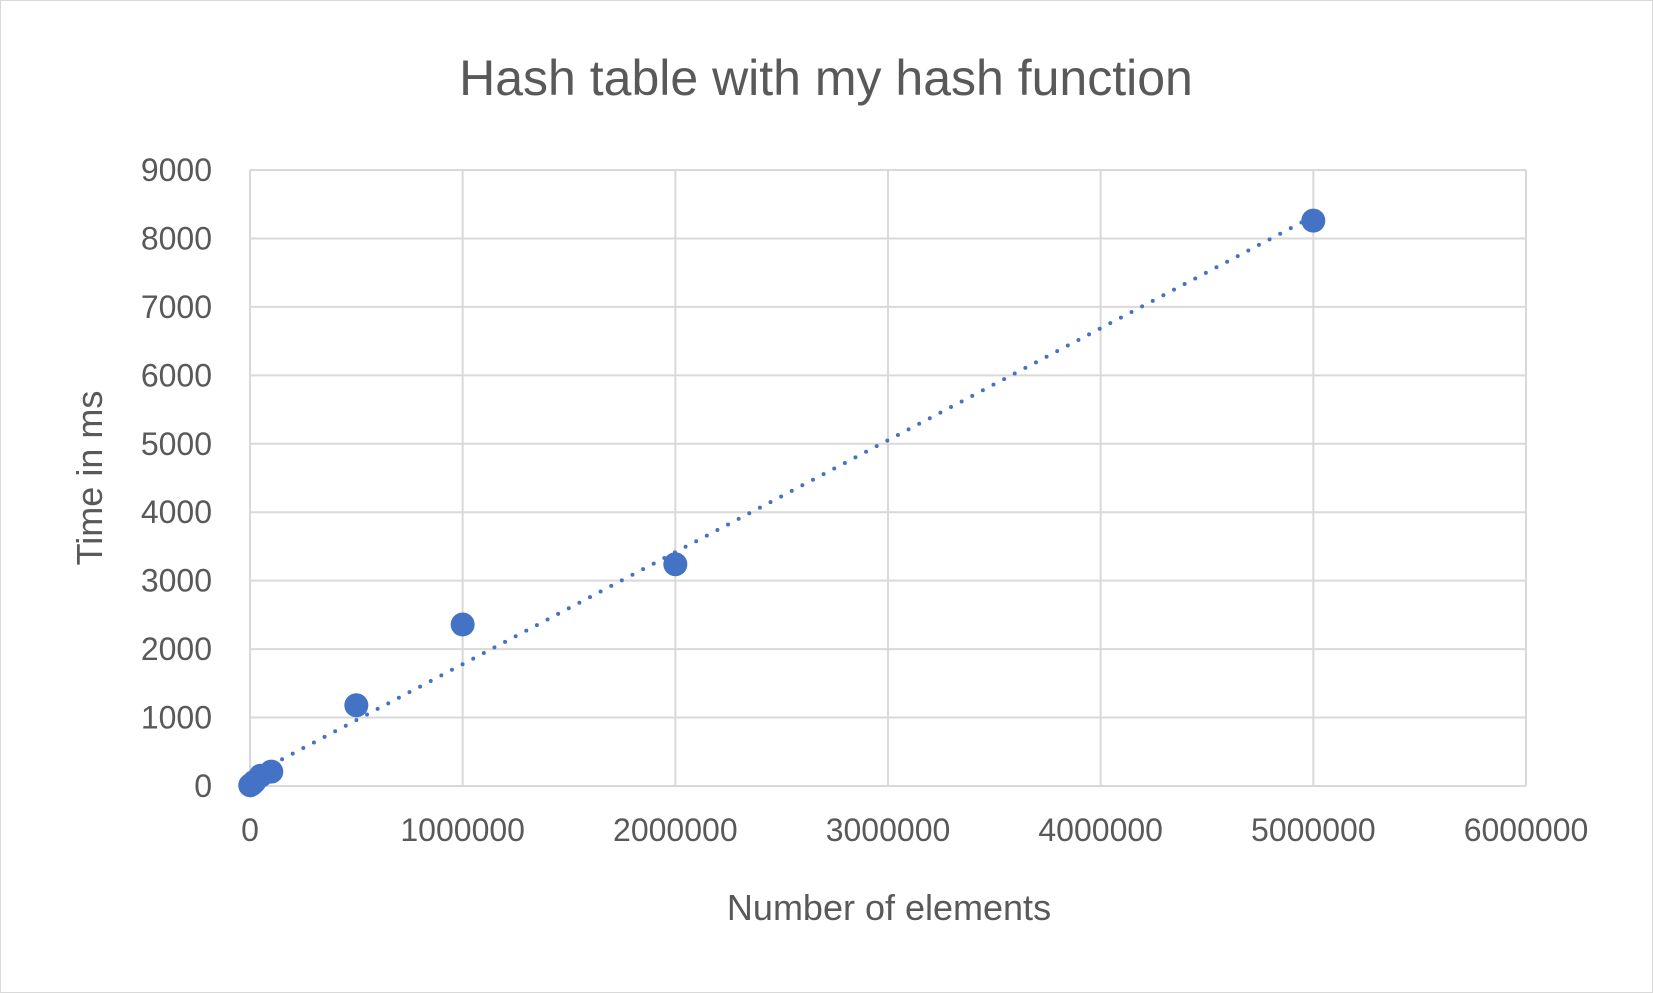 The height and width of the screenshot is (993, 1653). What do you see at coordinates (889, 907) in the screenshot?
I see `x-axis-title: Number of elements` at bounding box center [889, 907].